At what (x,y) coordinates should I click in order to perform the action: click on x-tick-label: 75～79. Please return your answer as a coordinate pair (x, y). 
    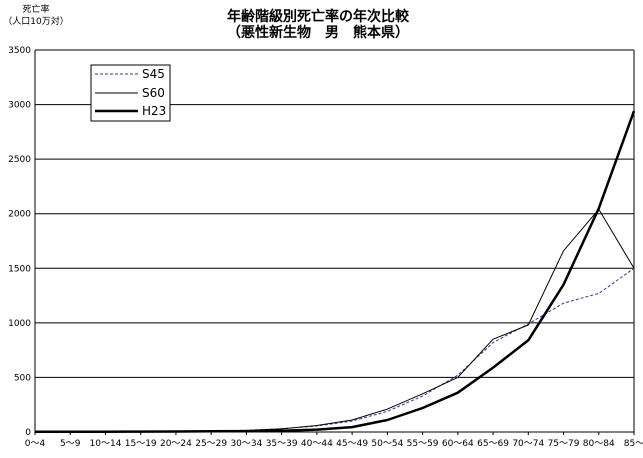
    Looking at the image, I should click on (564, 444).